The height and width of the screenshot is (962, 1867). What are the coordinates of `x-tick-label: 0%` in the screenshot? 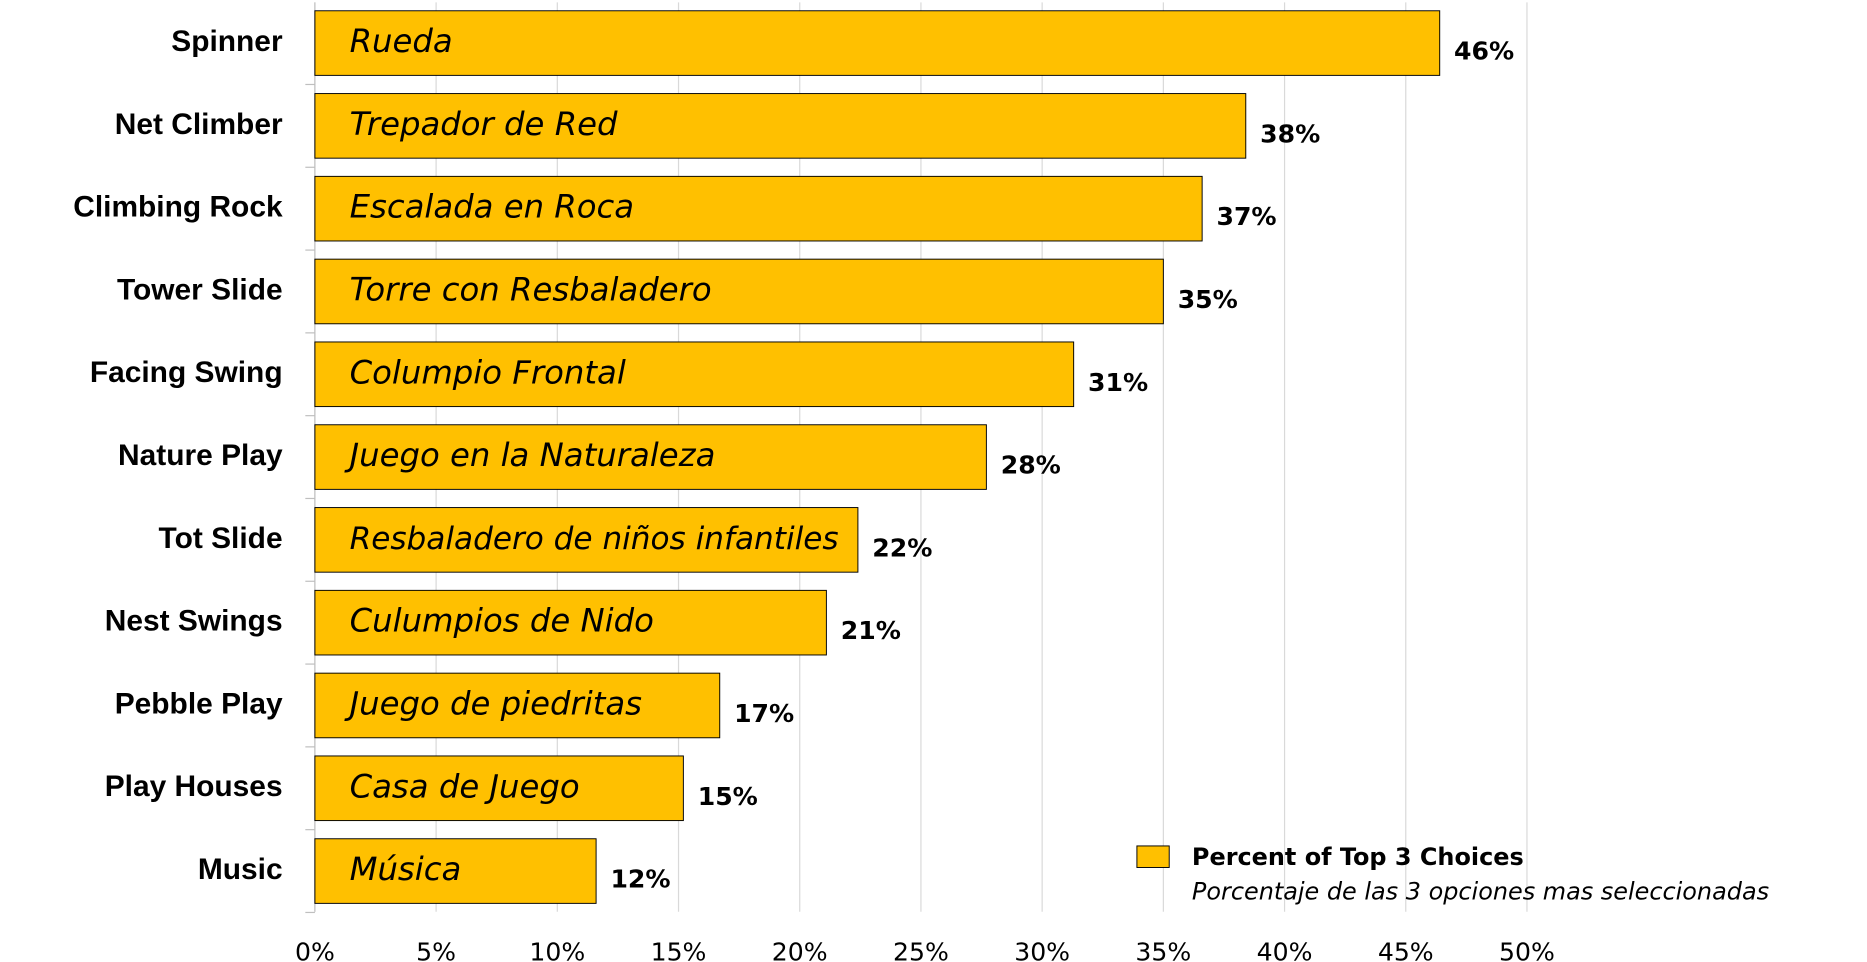 It's located at (315, 950).